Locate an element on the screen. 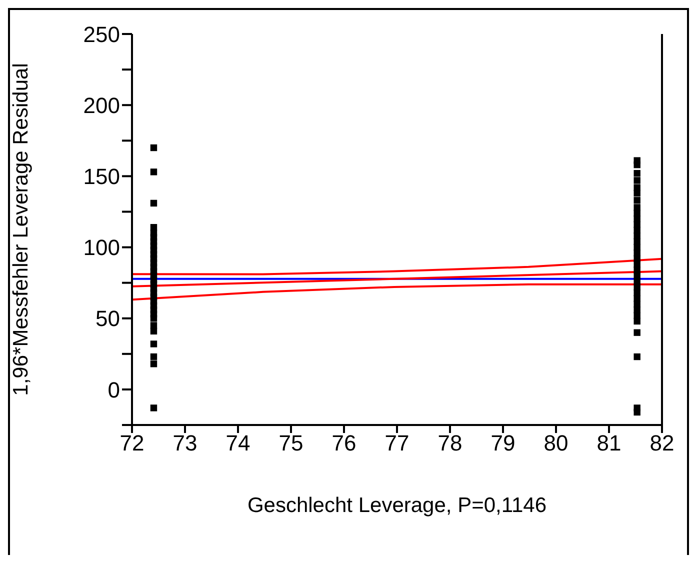  x-tick-label: 77 is located at coordinates (397, 443).